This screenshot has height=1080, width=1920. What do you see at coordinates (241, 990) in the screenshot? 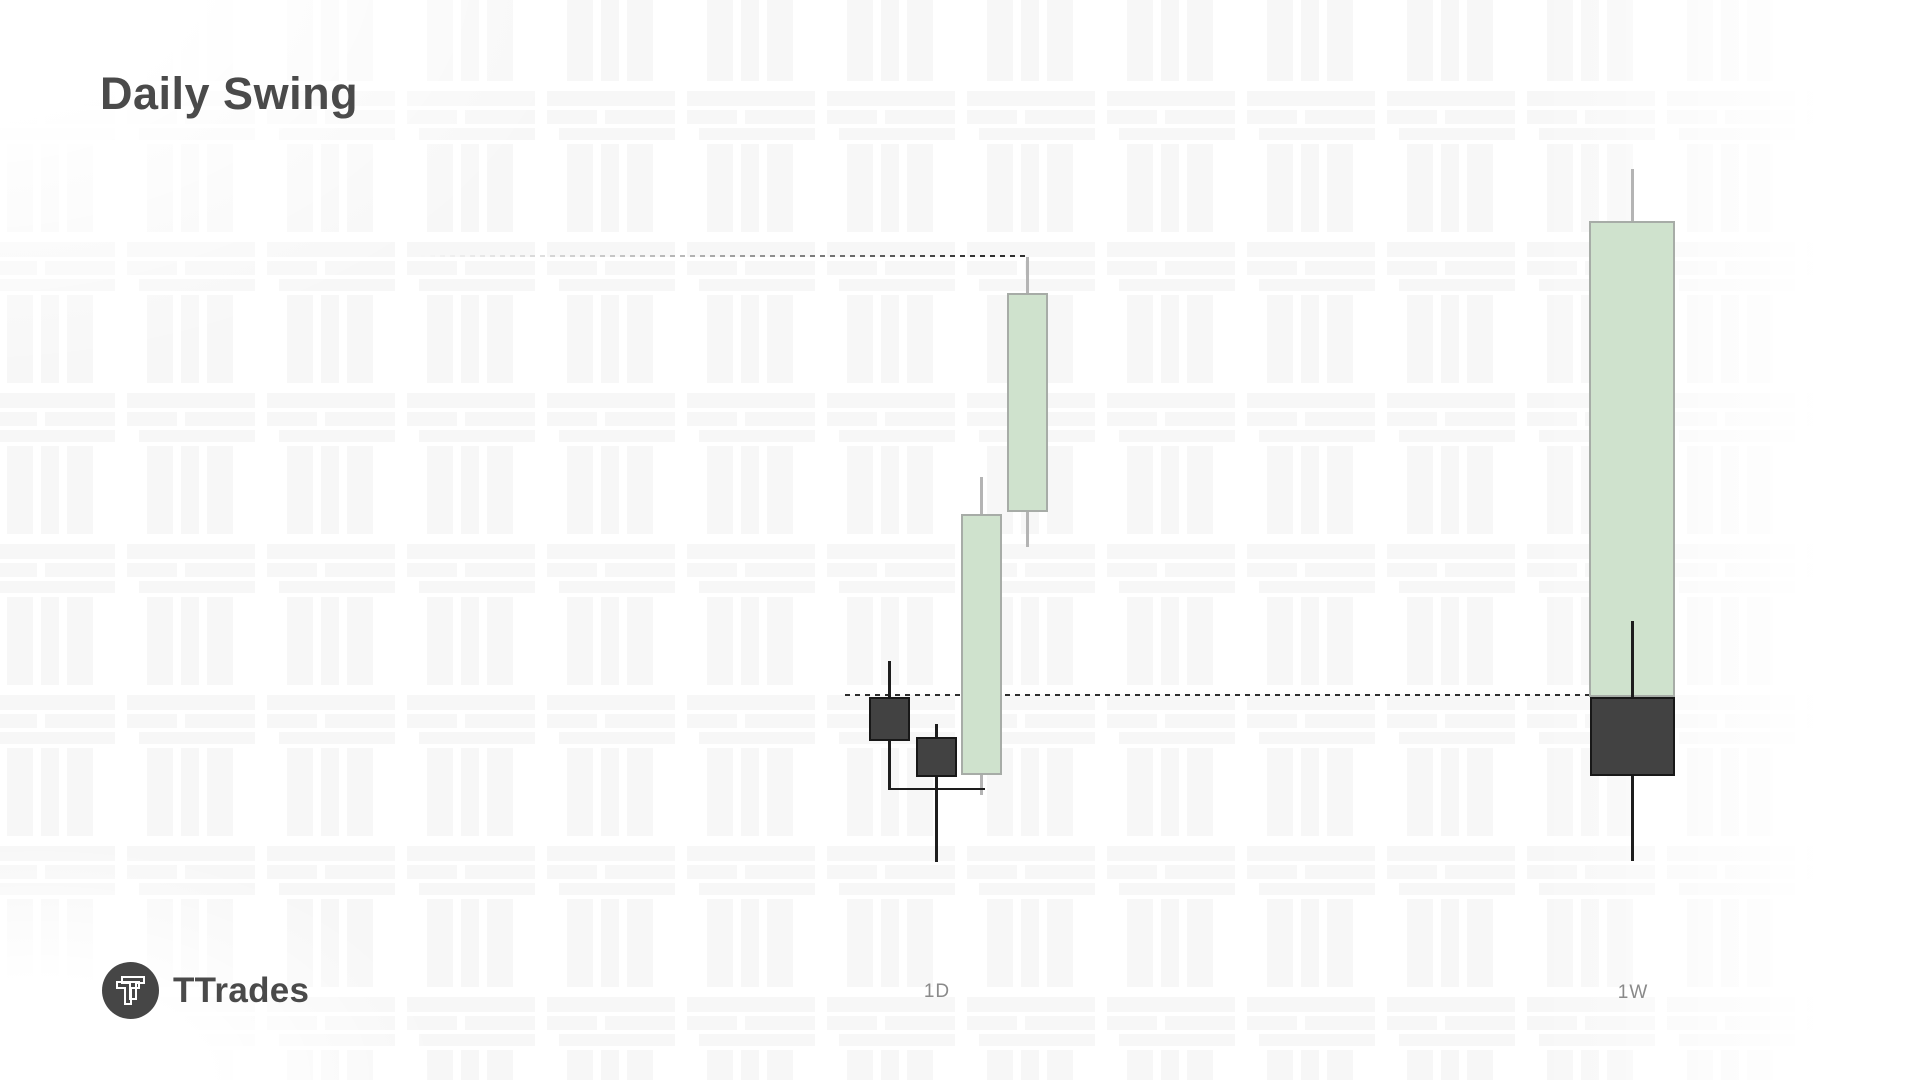
I see `brand-name: TTrades` at bounding box center [241, 990].